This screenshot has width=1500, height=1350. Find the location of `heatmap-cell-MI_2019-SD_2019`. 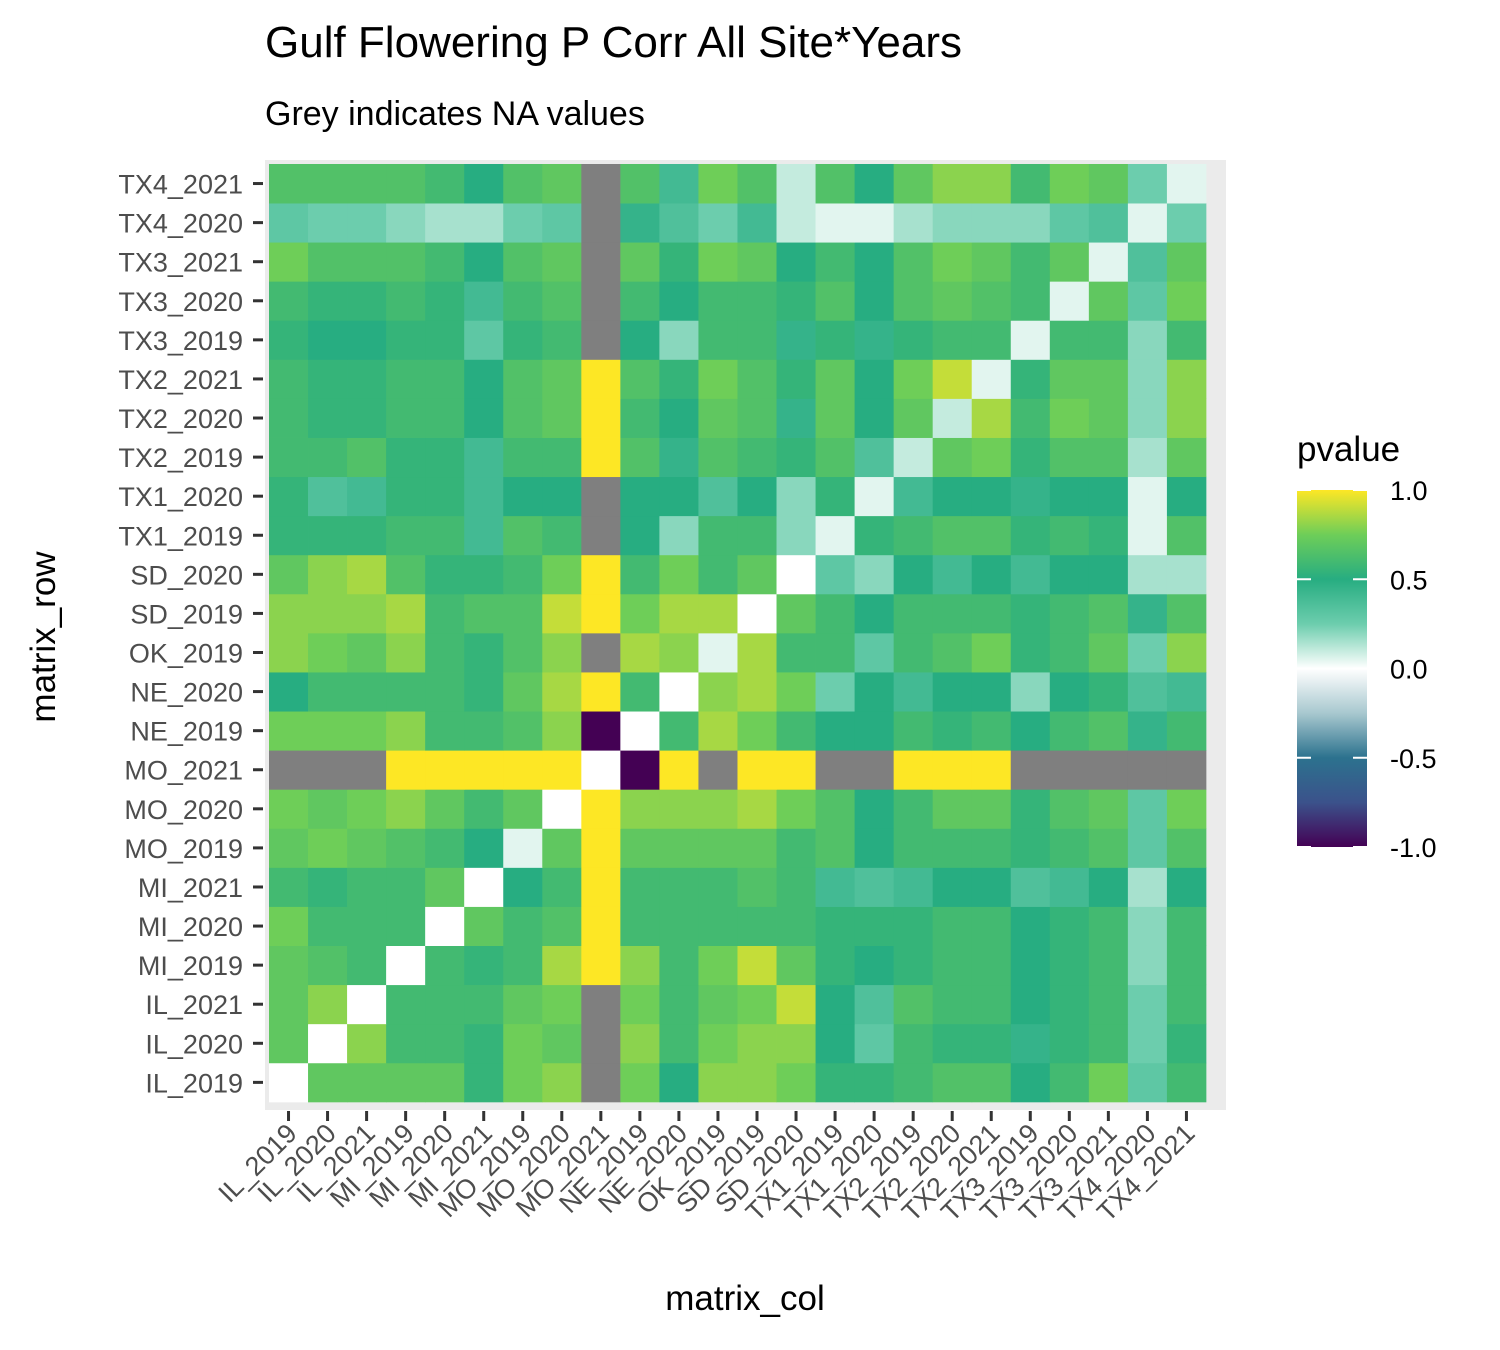

heatmap-cell-MI_2019-SD_2019 is located at coordinates (757, 965).